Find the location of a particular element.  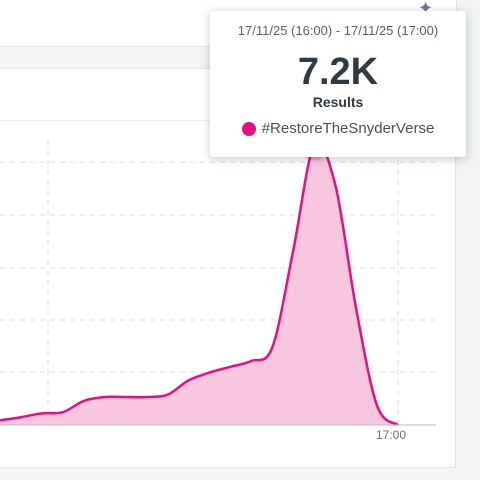

series-color-dot is located at coordinates (248, 128).